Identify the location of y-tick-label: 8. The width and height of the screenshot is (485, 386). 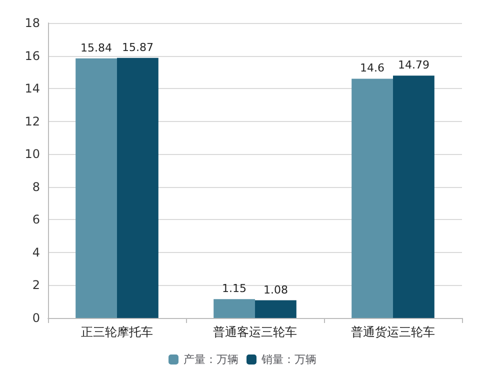
(36, 187).